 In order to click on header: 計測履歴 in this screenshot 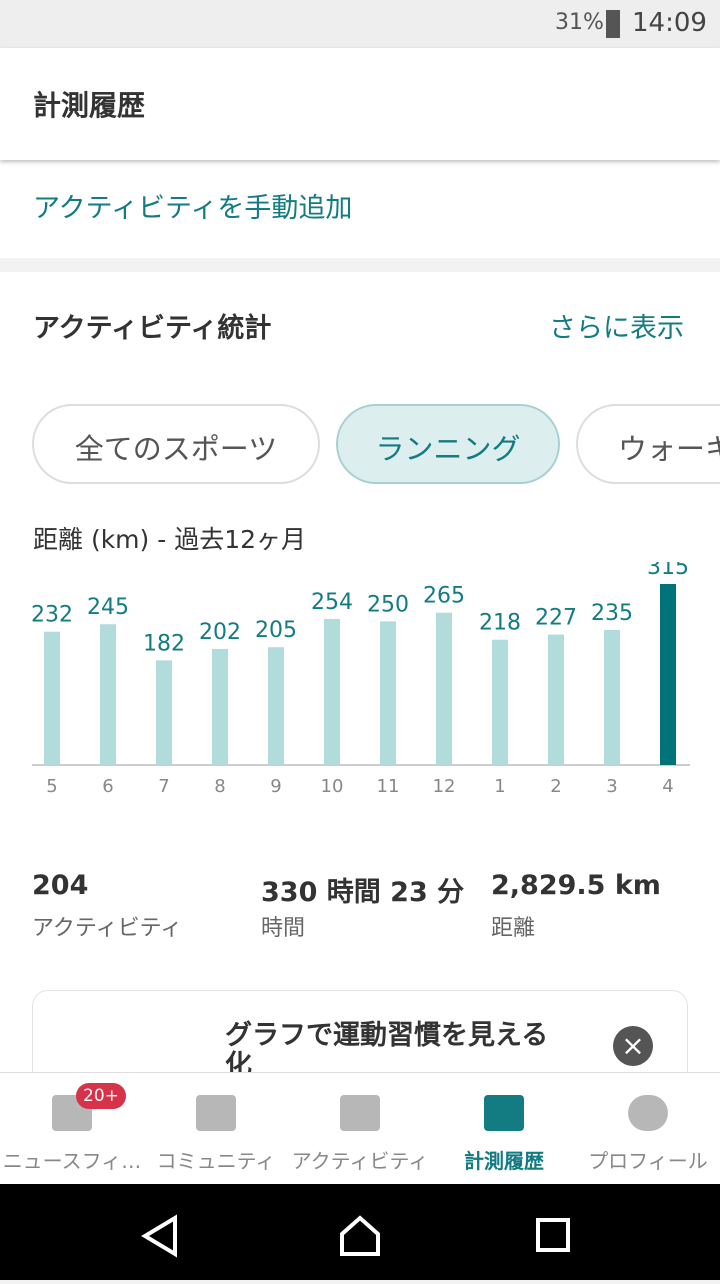, I will do `click(360, 104)`.